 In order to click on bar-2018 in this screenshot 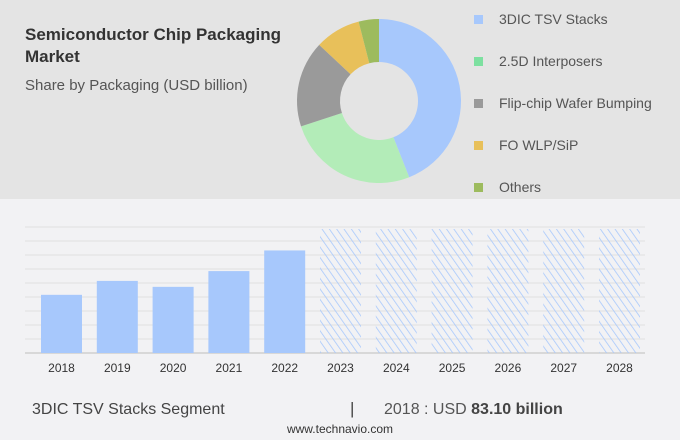, I will do `click(61, 323)`.